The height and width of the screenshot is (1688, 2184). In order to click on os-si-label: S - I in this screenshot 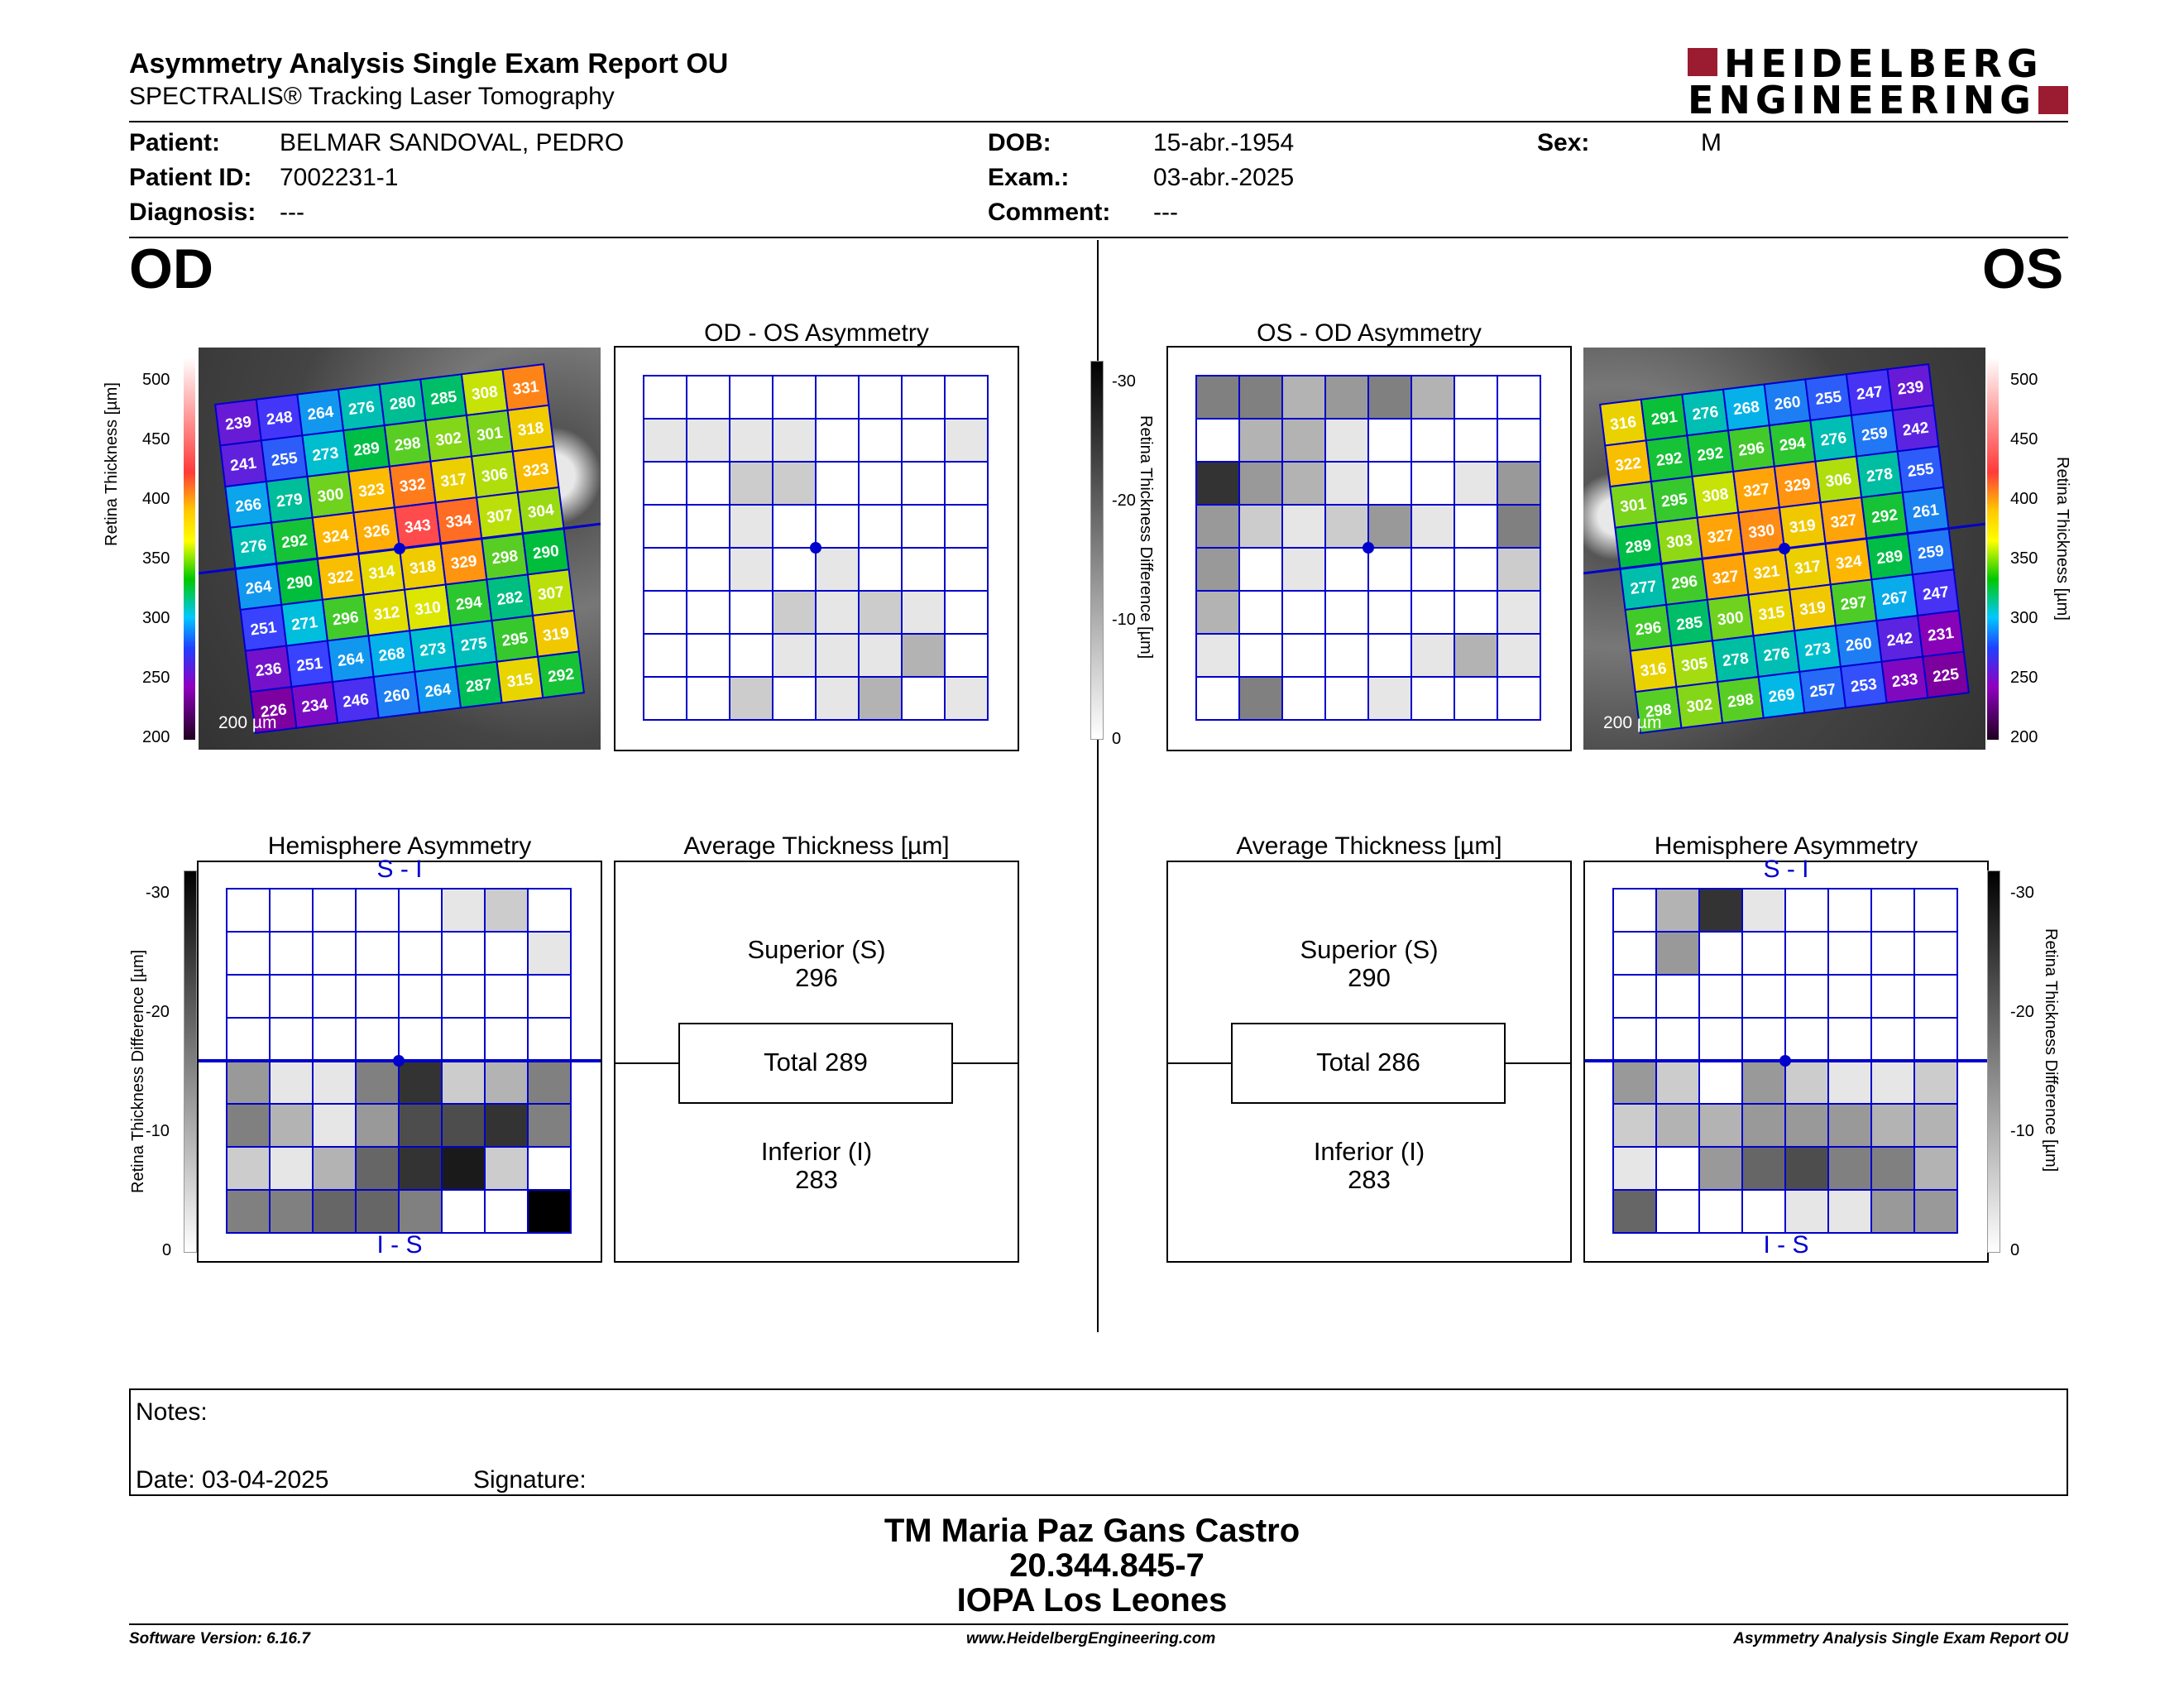, I will do `click(1786, 869)`.